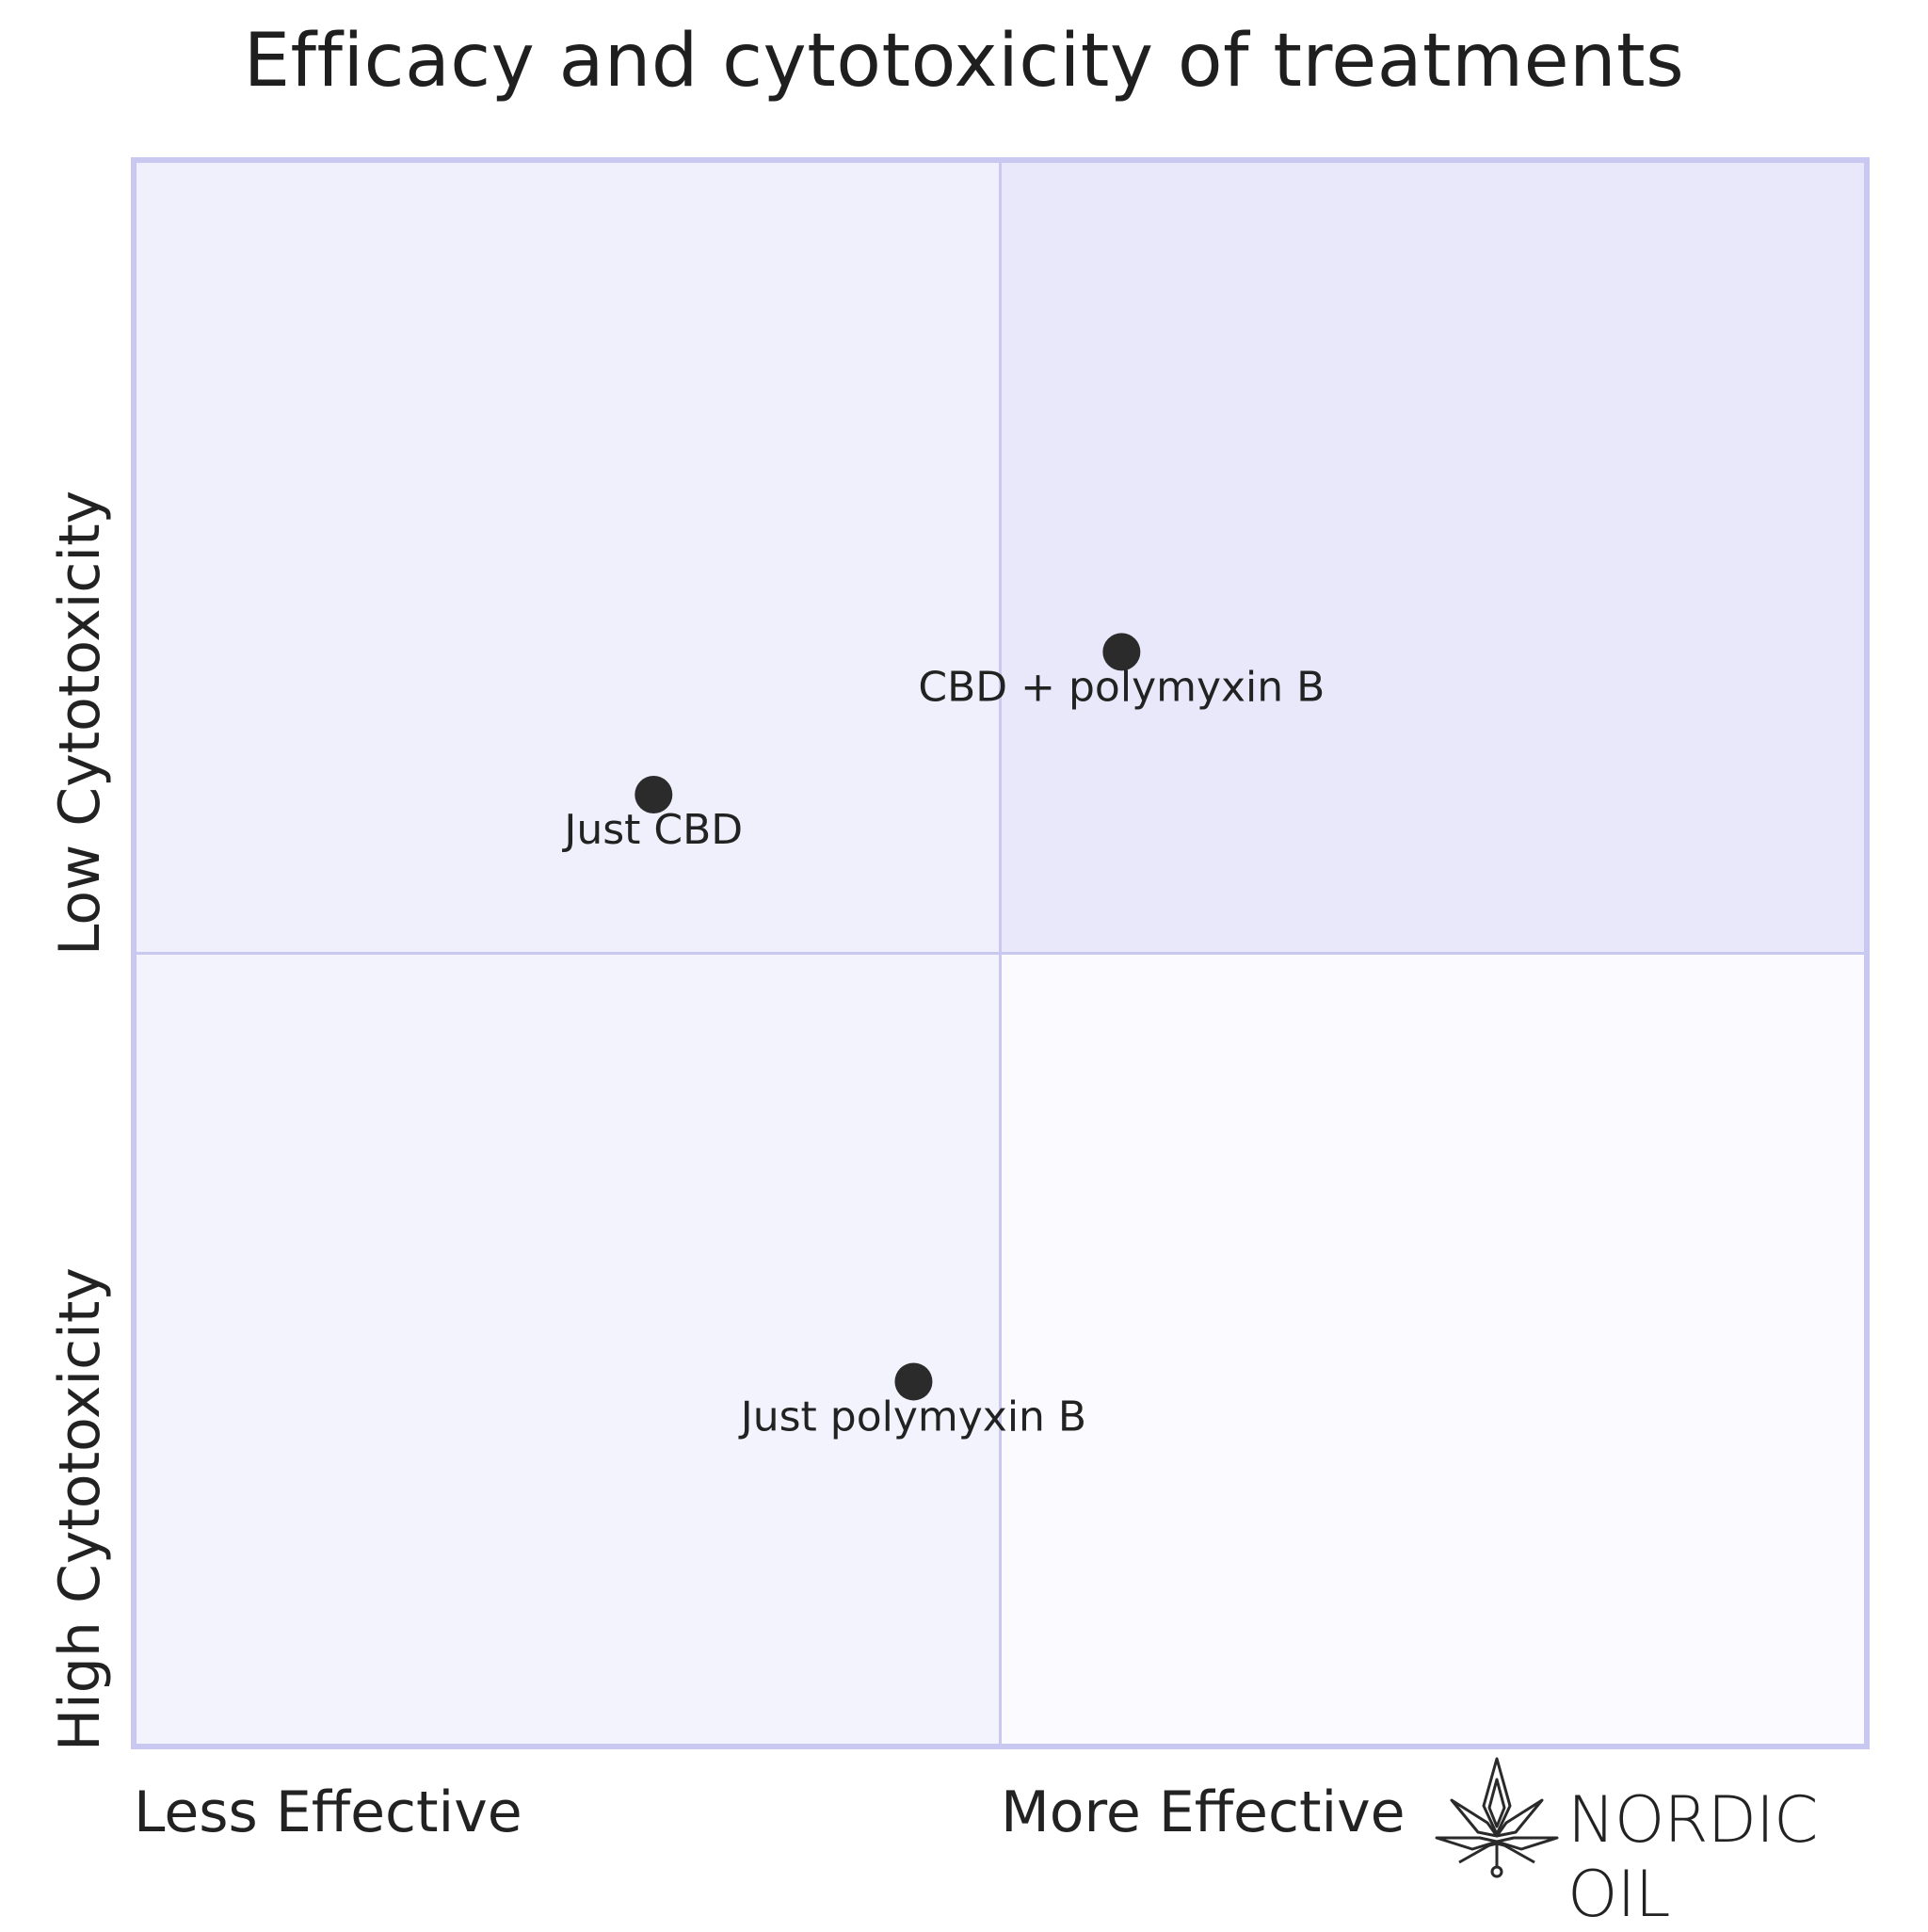 The height and width of the screenshot is (1932, 1928). I want to click on data-point-label: Just CBD, so click(652, 830).